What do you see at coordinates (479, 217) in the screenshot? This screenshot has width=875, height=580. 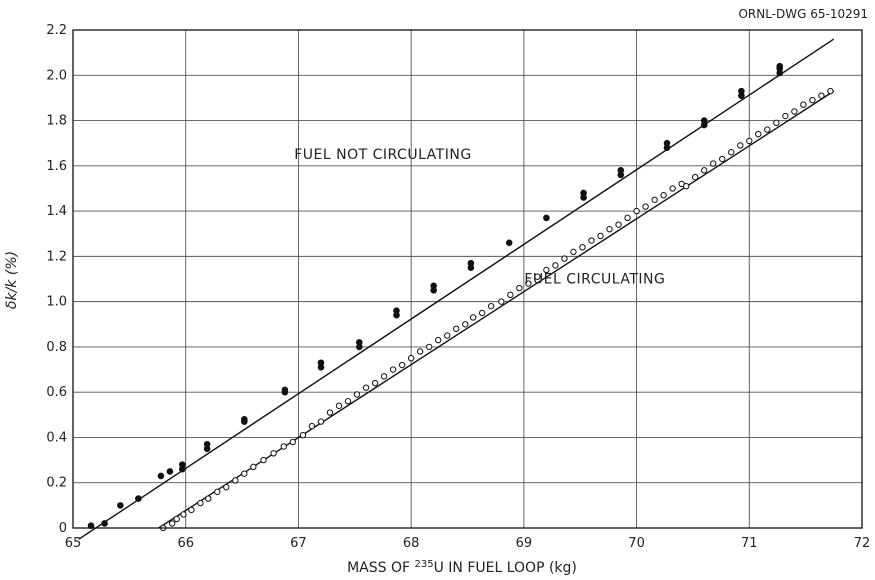 I see `annotations: FUEL NOT CIRCULATING FUEL CIRCULATING` at bounding box center [479, 217].